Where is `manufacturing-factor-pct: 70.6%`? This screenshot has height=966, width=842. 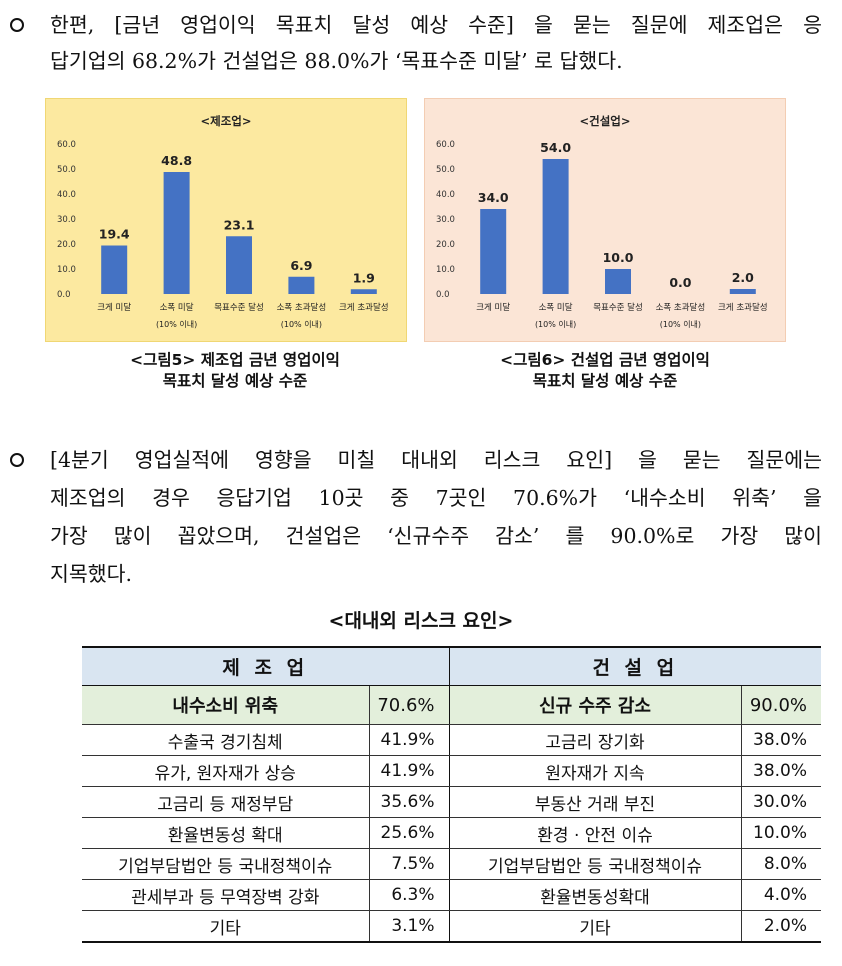 manufacturing-factor-pct: 70.6% is located at coordinates (409, 705).